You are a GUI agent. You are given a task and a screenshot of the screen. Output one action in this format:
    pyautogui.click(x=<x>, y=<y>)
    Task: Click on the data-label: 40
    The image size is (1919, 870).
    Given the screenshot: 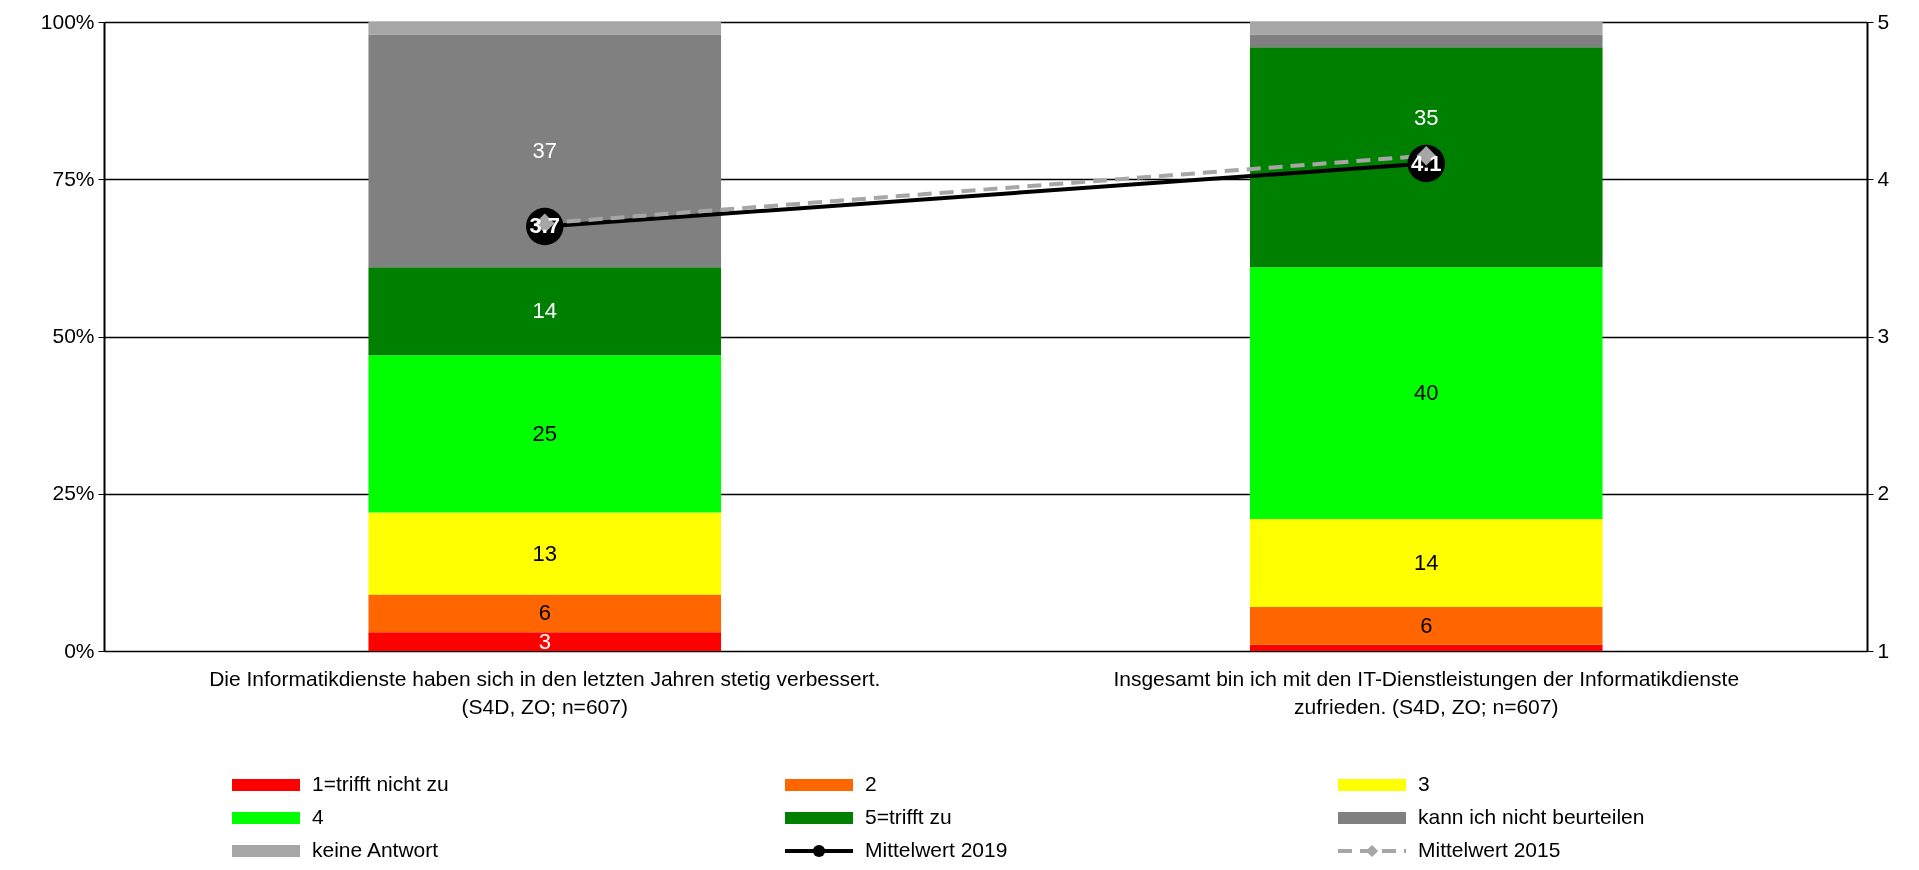 What is the action you would take?
    pyautogui.click(x=1426, y=393)
    